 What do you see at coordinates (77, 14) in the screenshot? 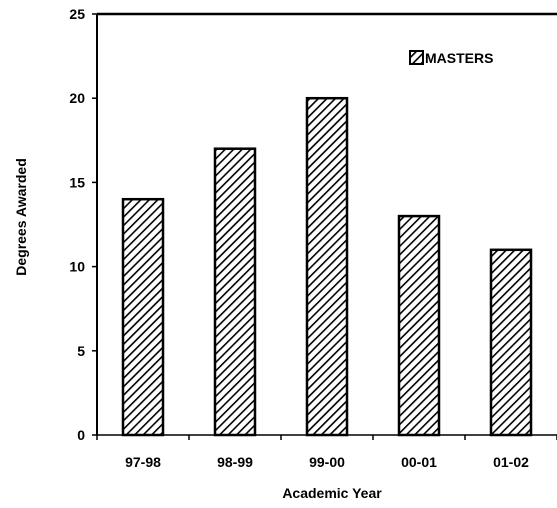
I see `y-tick-label: 25` at bounding box center [77, 14].